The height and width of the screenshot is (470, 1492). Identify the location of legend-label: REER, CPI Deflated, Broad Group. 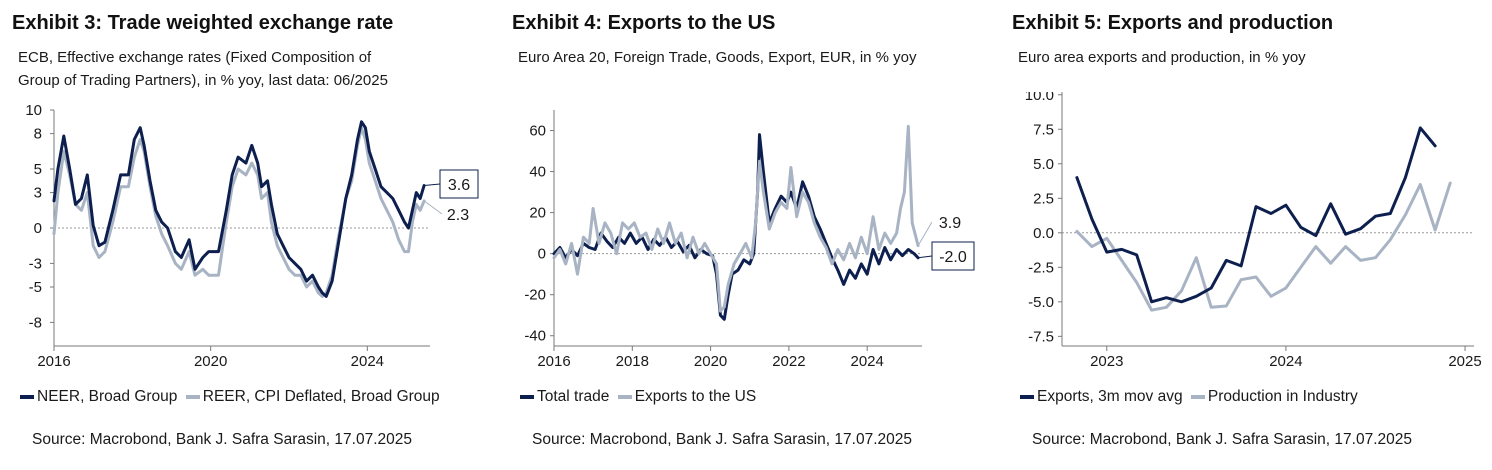
(321, 396).